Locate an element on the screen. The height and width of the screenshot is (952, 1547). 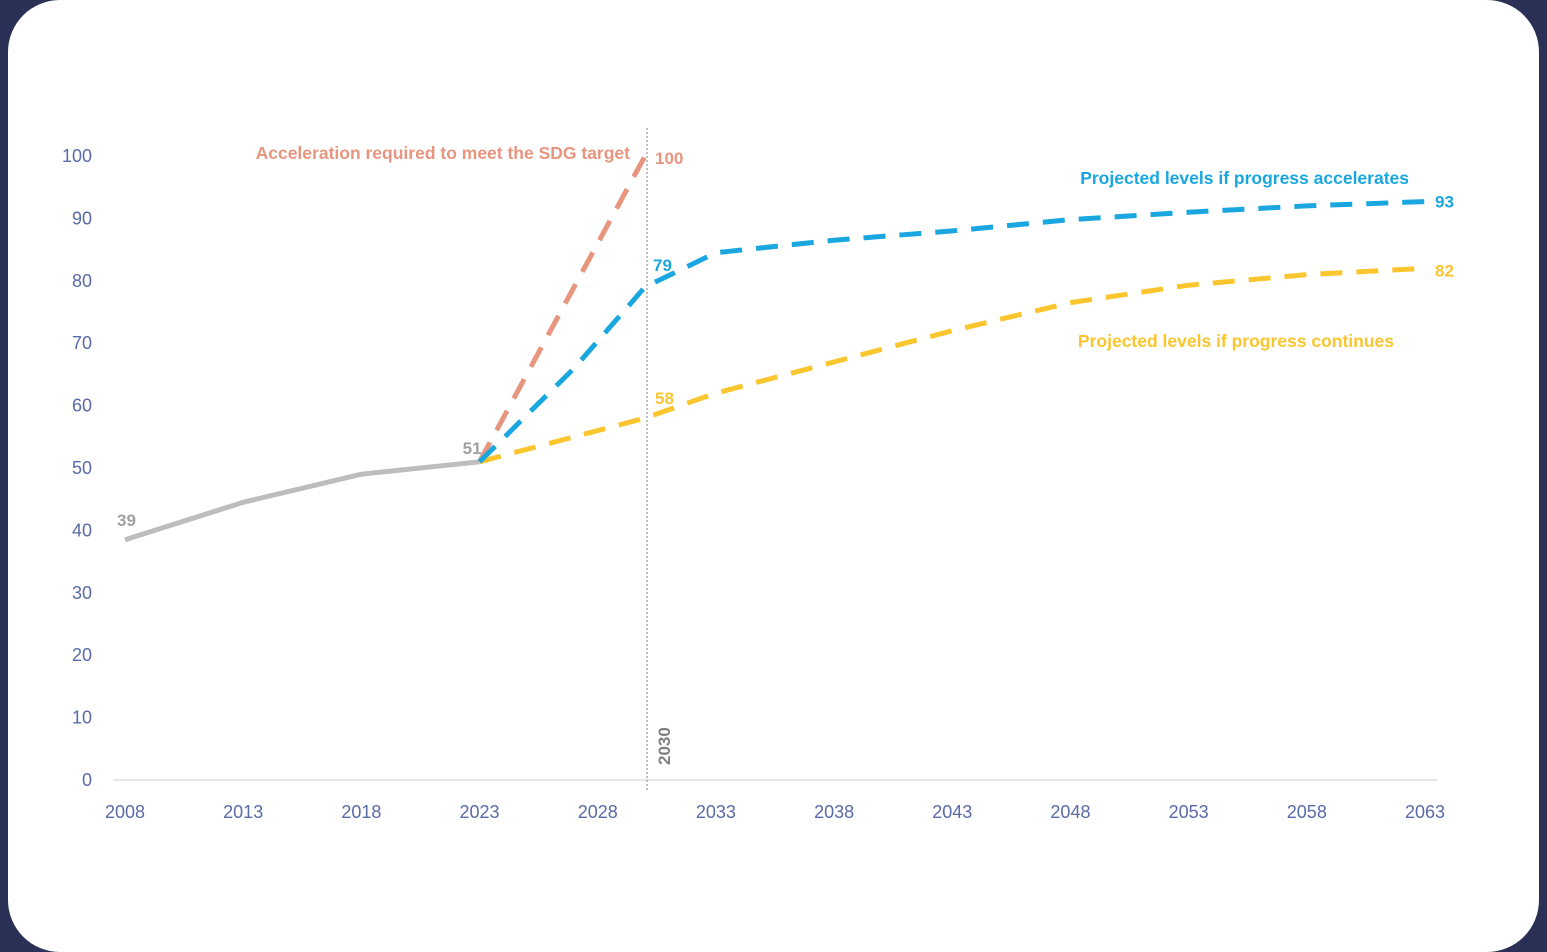
x-tick-label: 2028 is located at coordinates (598, 812).